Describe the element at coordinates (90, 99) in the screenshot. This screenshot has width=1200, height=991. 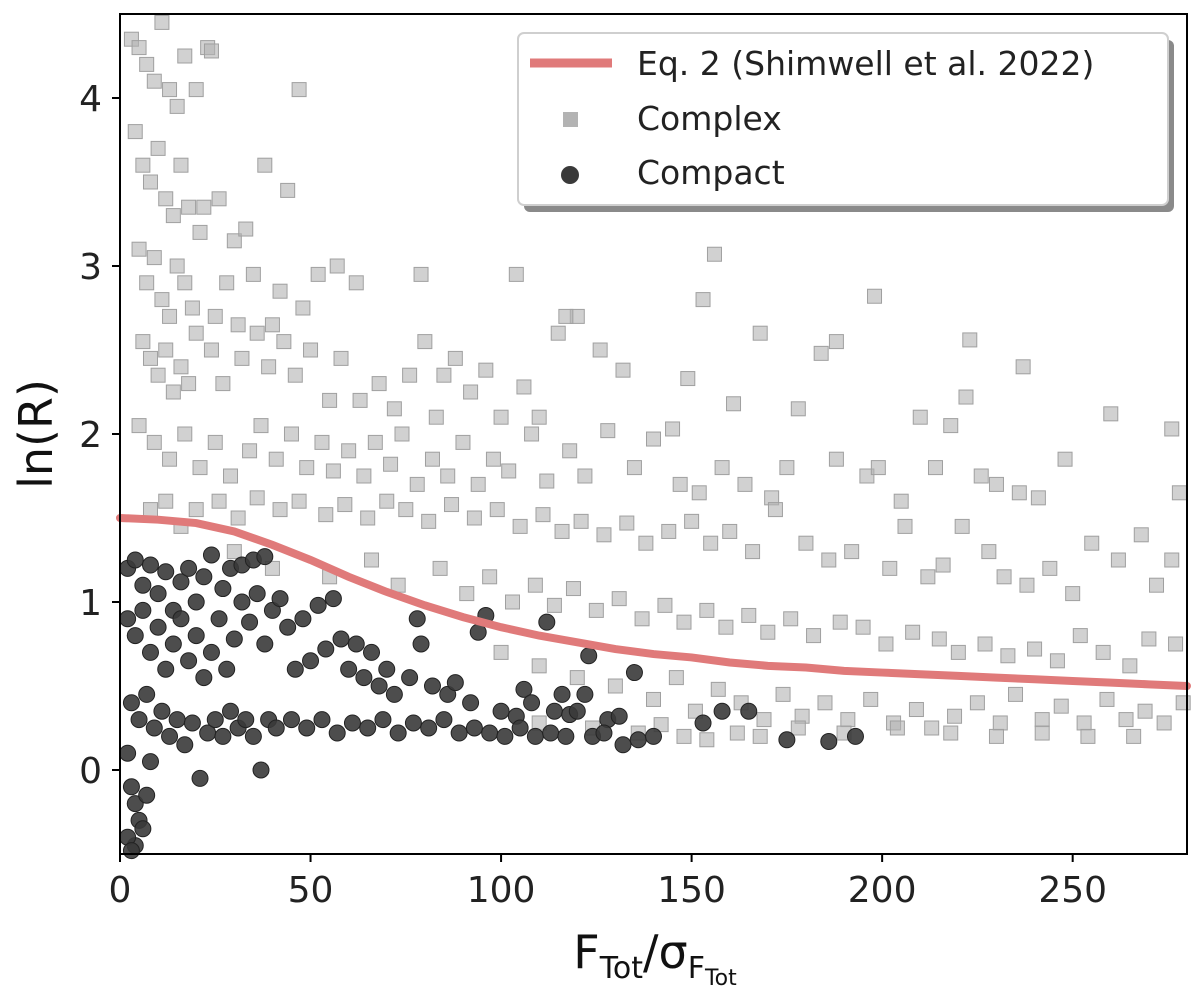
I see `y-tick-label: 4` at that location.